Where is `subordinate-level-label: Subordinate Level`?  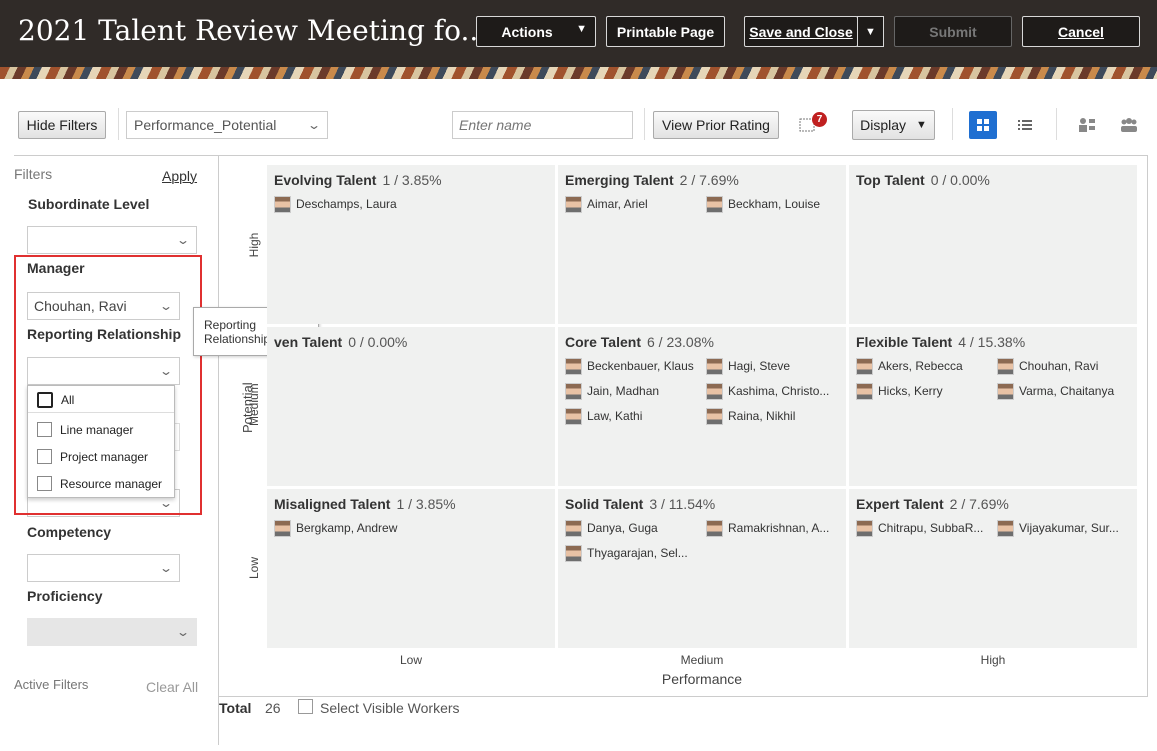 subordinate-level-label: Subordinate Level is located at coordinates (89, 204).